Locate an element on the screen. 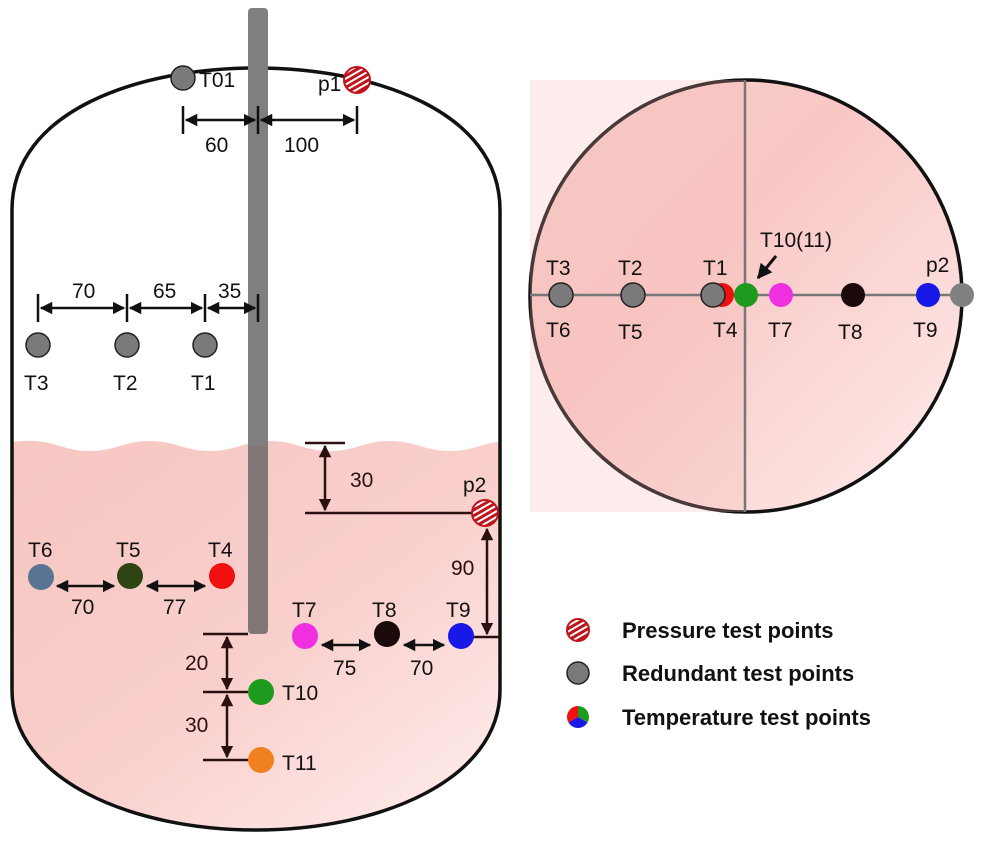 The height and width of the screenshot is (846, 982). T2-label: T2 is located at coordinates (125, 383).